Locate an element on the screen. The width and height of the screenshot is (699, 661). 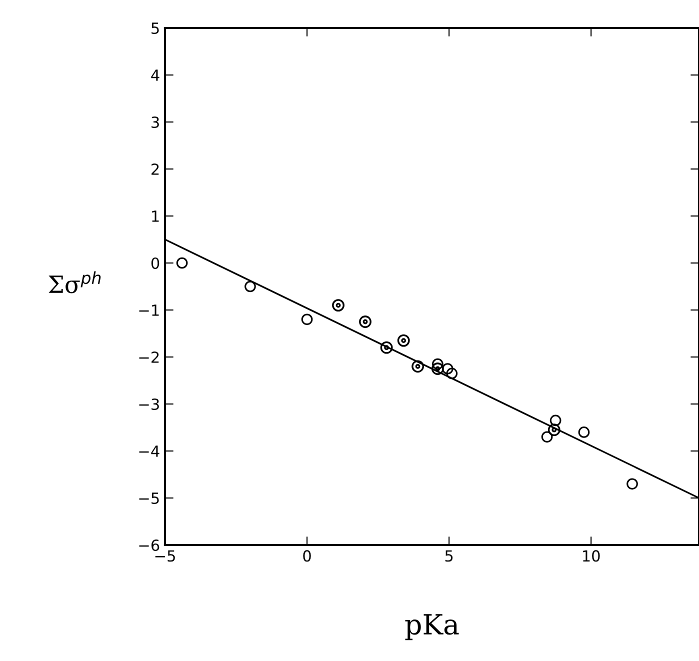
y-axis-title: Σσ$^{ph}$ is located at coordinates (74, 282).